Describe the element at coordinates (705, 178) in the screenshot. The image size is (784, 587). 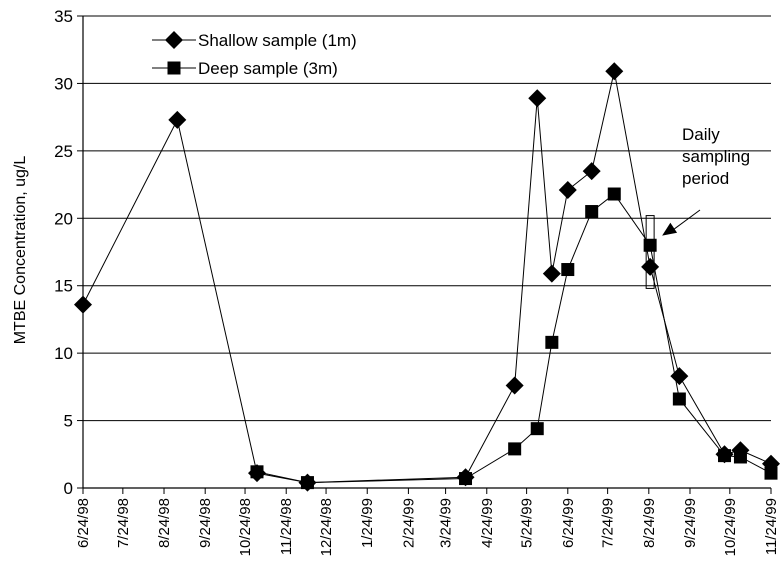
I see `annotation-text-line-2: period` at that location.